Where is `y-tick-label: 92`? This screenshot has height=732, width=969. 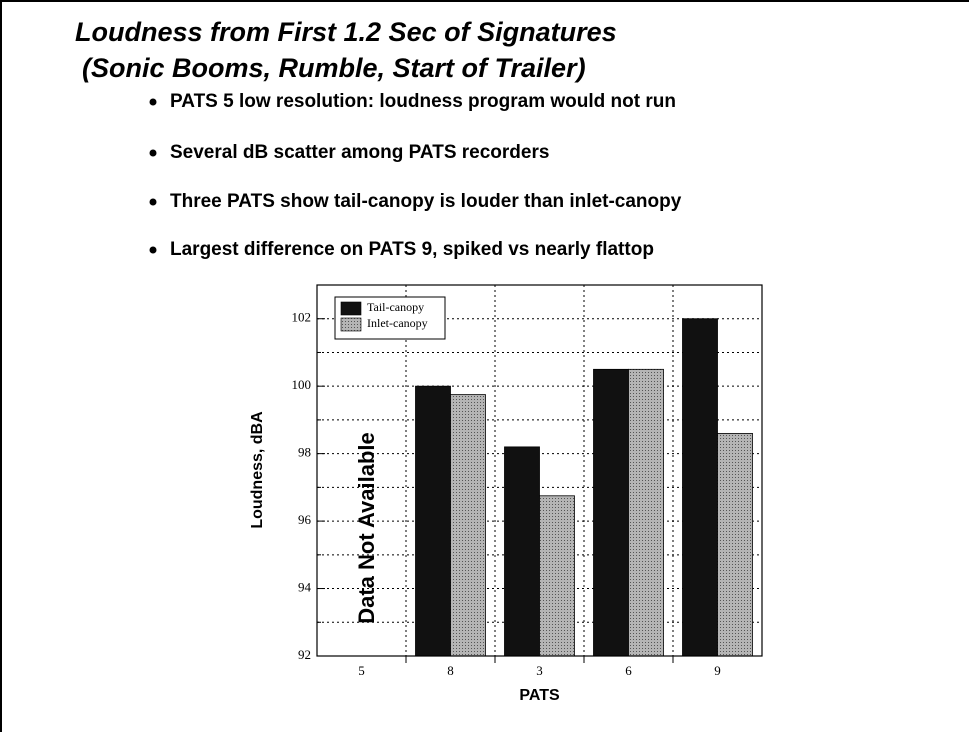 y-tick-label: 92 is located at coordinates (304, 654).